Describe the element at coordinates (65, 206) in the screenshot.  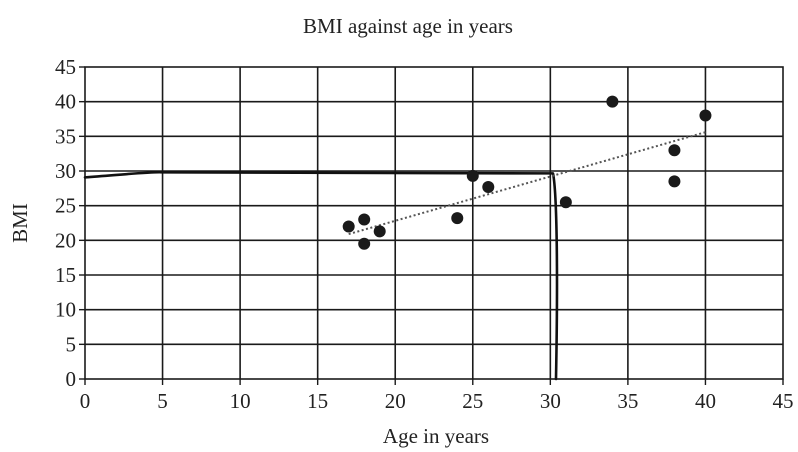
I see `y-tick-label: 25` at that location.